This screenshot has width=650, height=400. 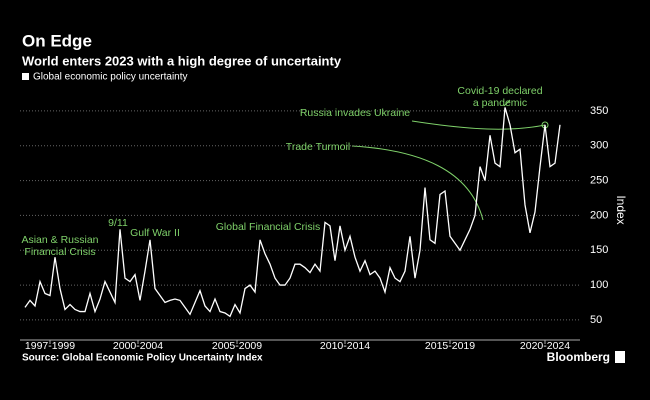 I want to click on x-tick-label: 2010-2014, so click(x=345, y=346).